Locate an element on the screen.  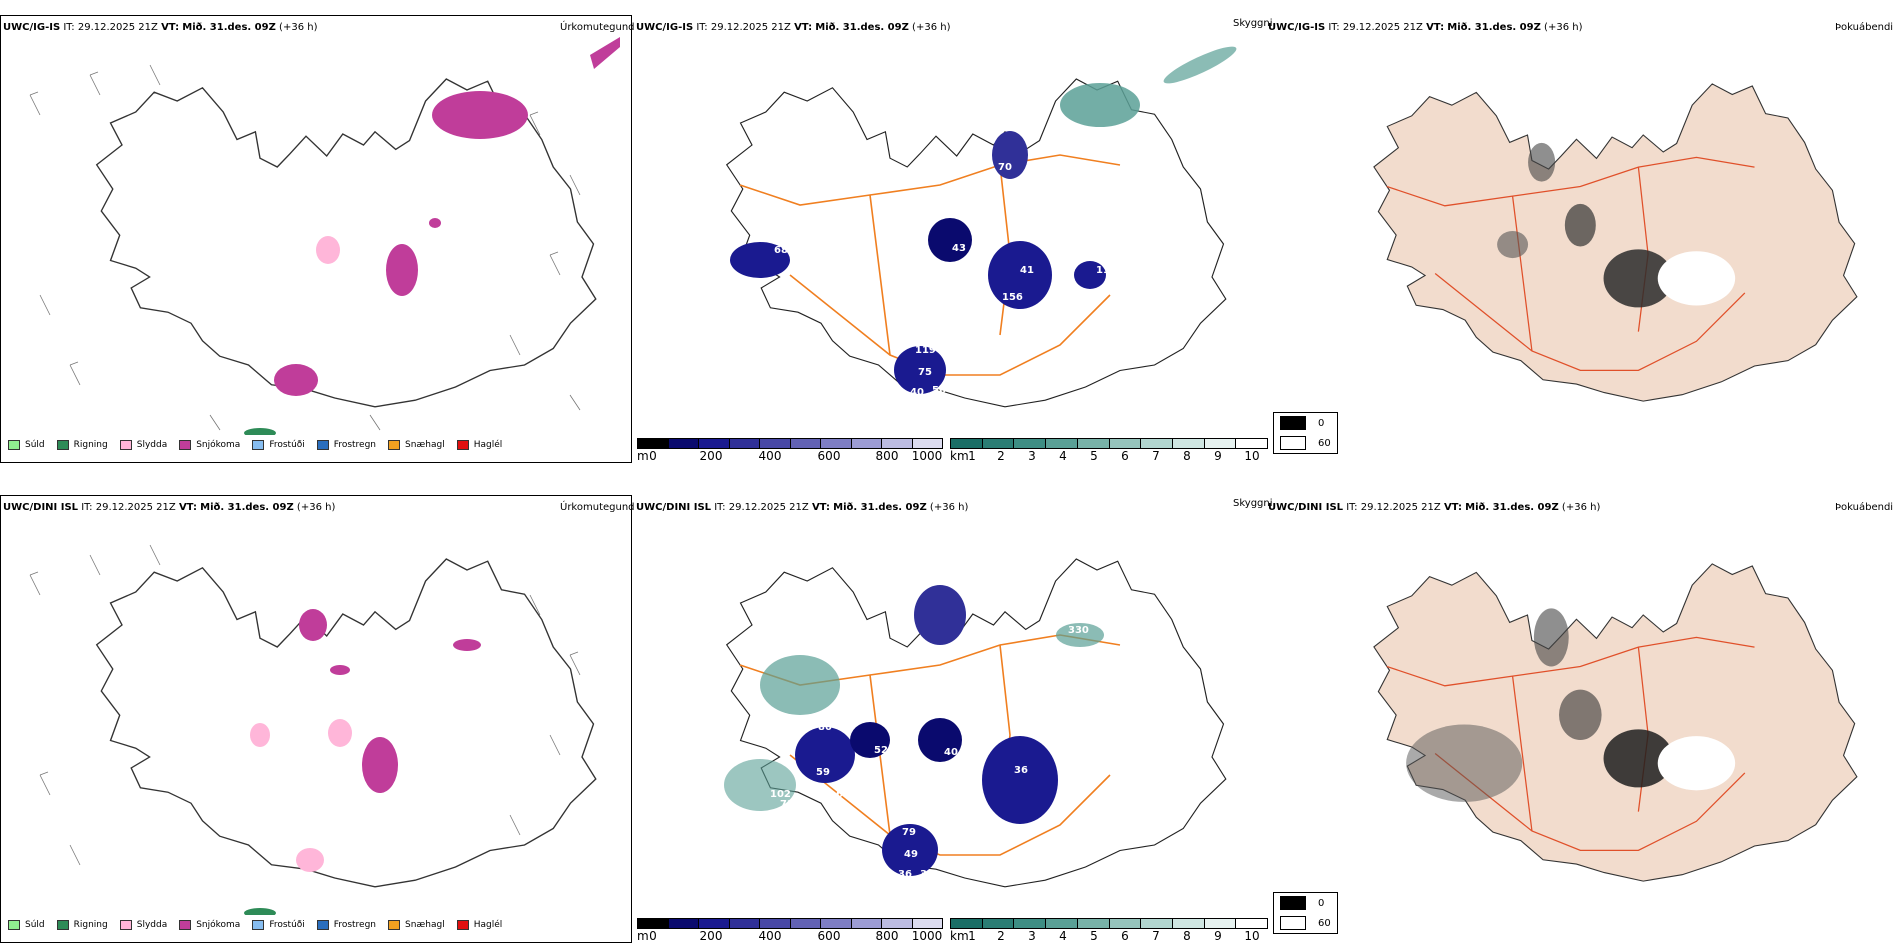
cloud-label: 115 is located at coordinates (1106, 270).